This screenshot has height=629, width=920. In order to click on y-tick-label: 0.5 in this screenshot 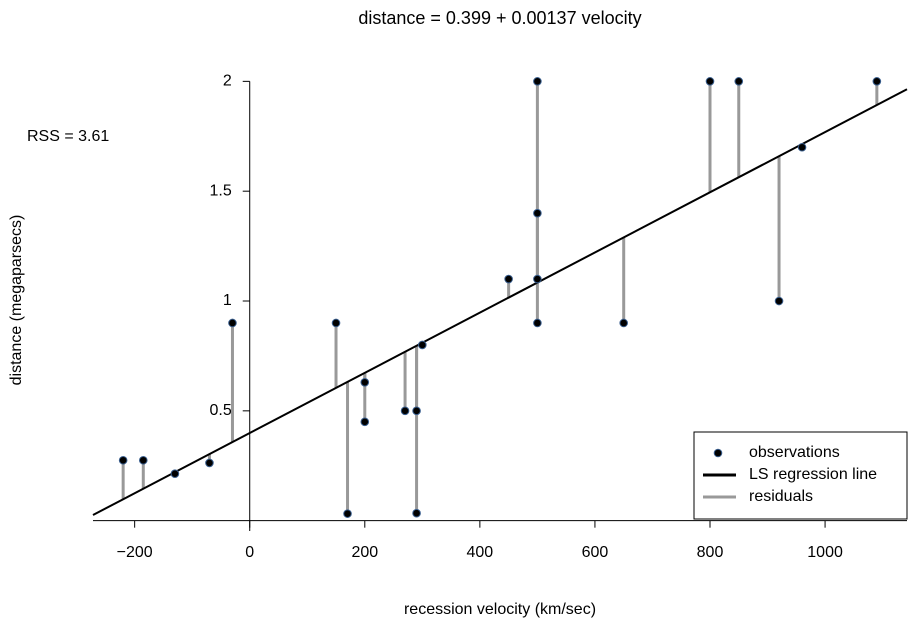, I will do `click(220, 410)`.